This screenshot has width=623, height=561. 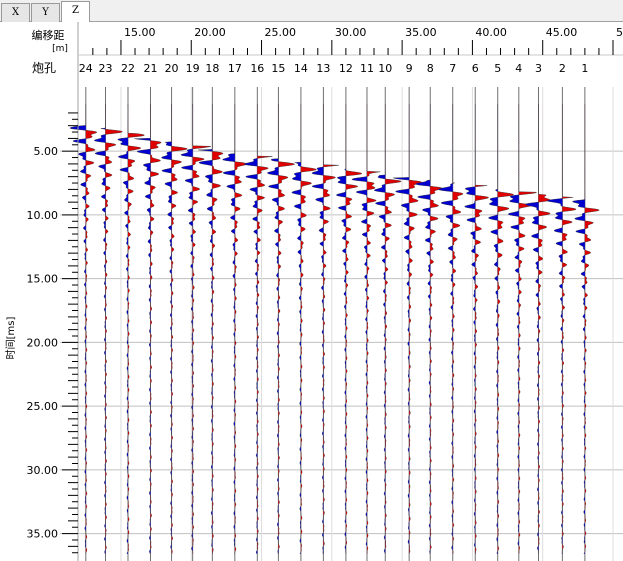 I want to click on shot-label-16: 16, so click(x=257, y=68).